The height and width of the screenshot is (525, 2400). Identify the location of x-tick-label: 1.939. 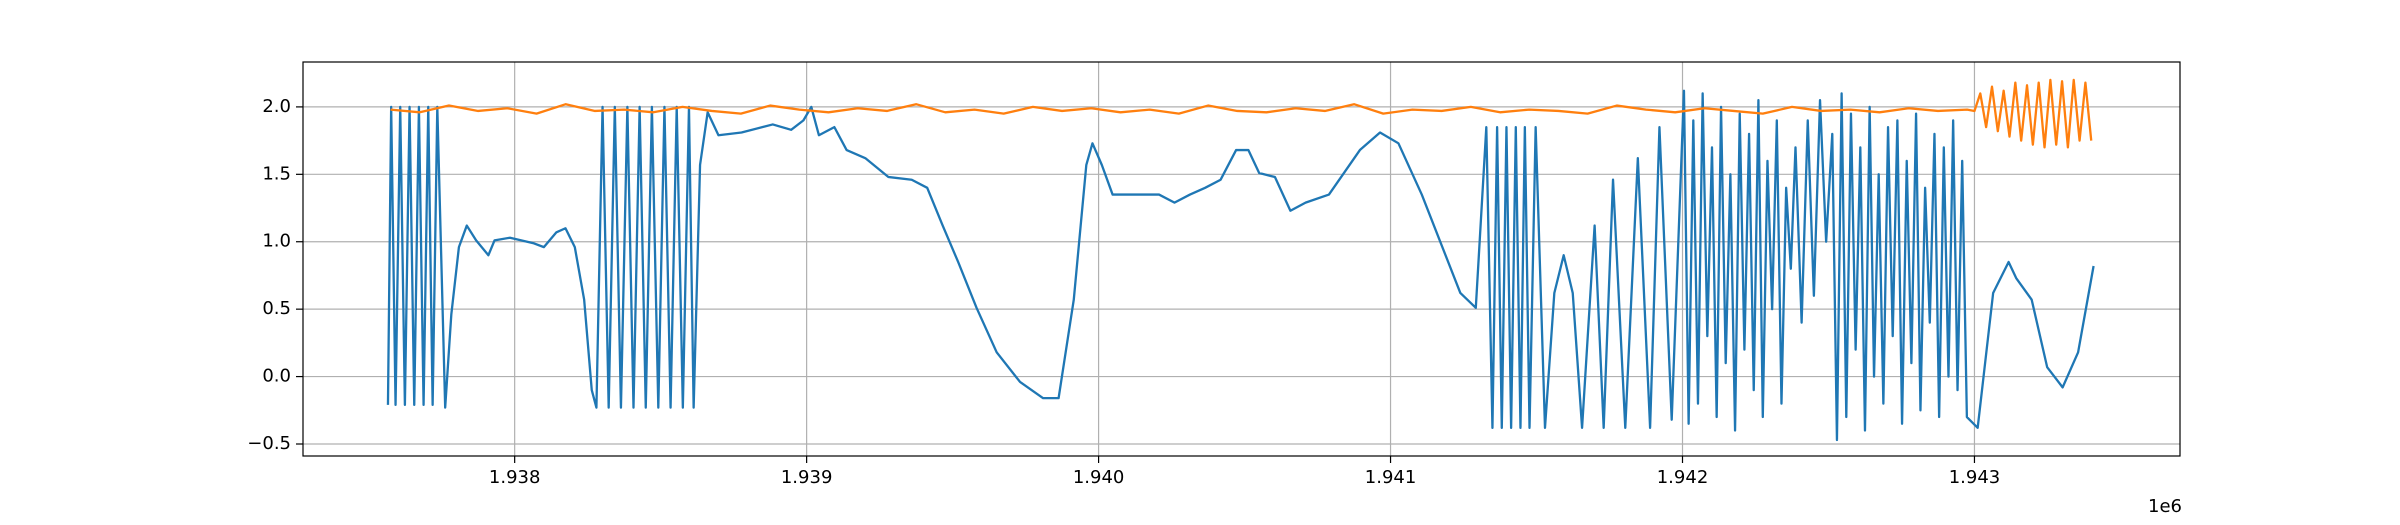
(807, 477).